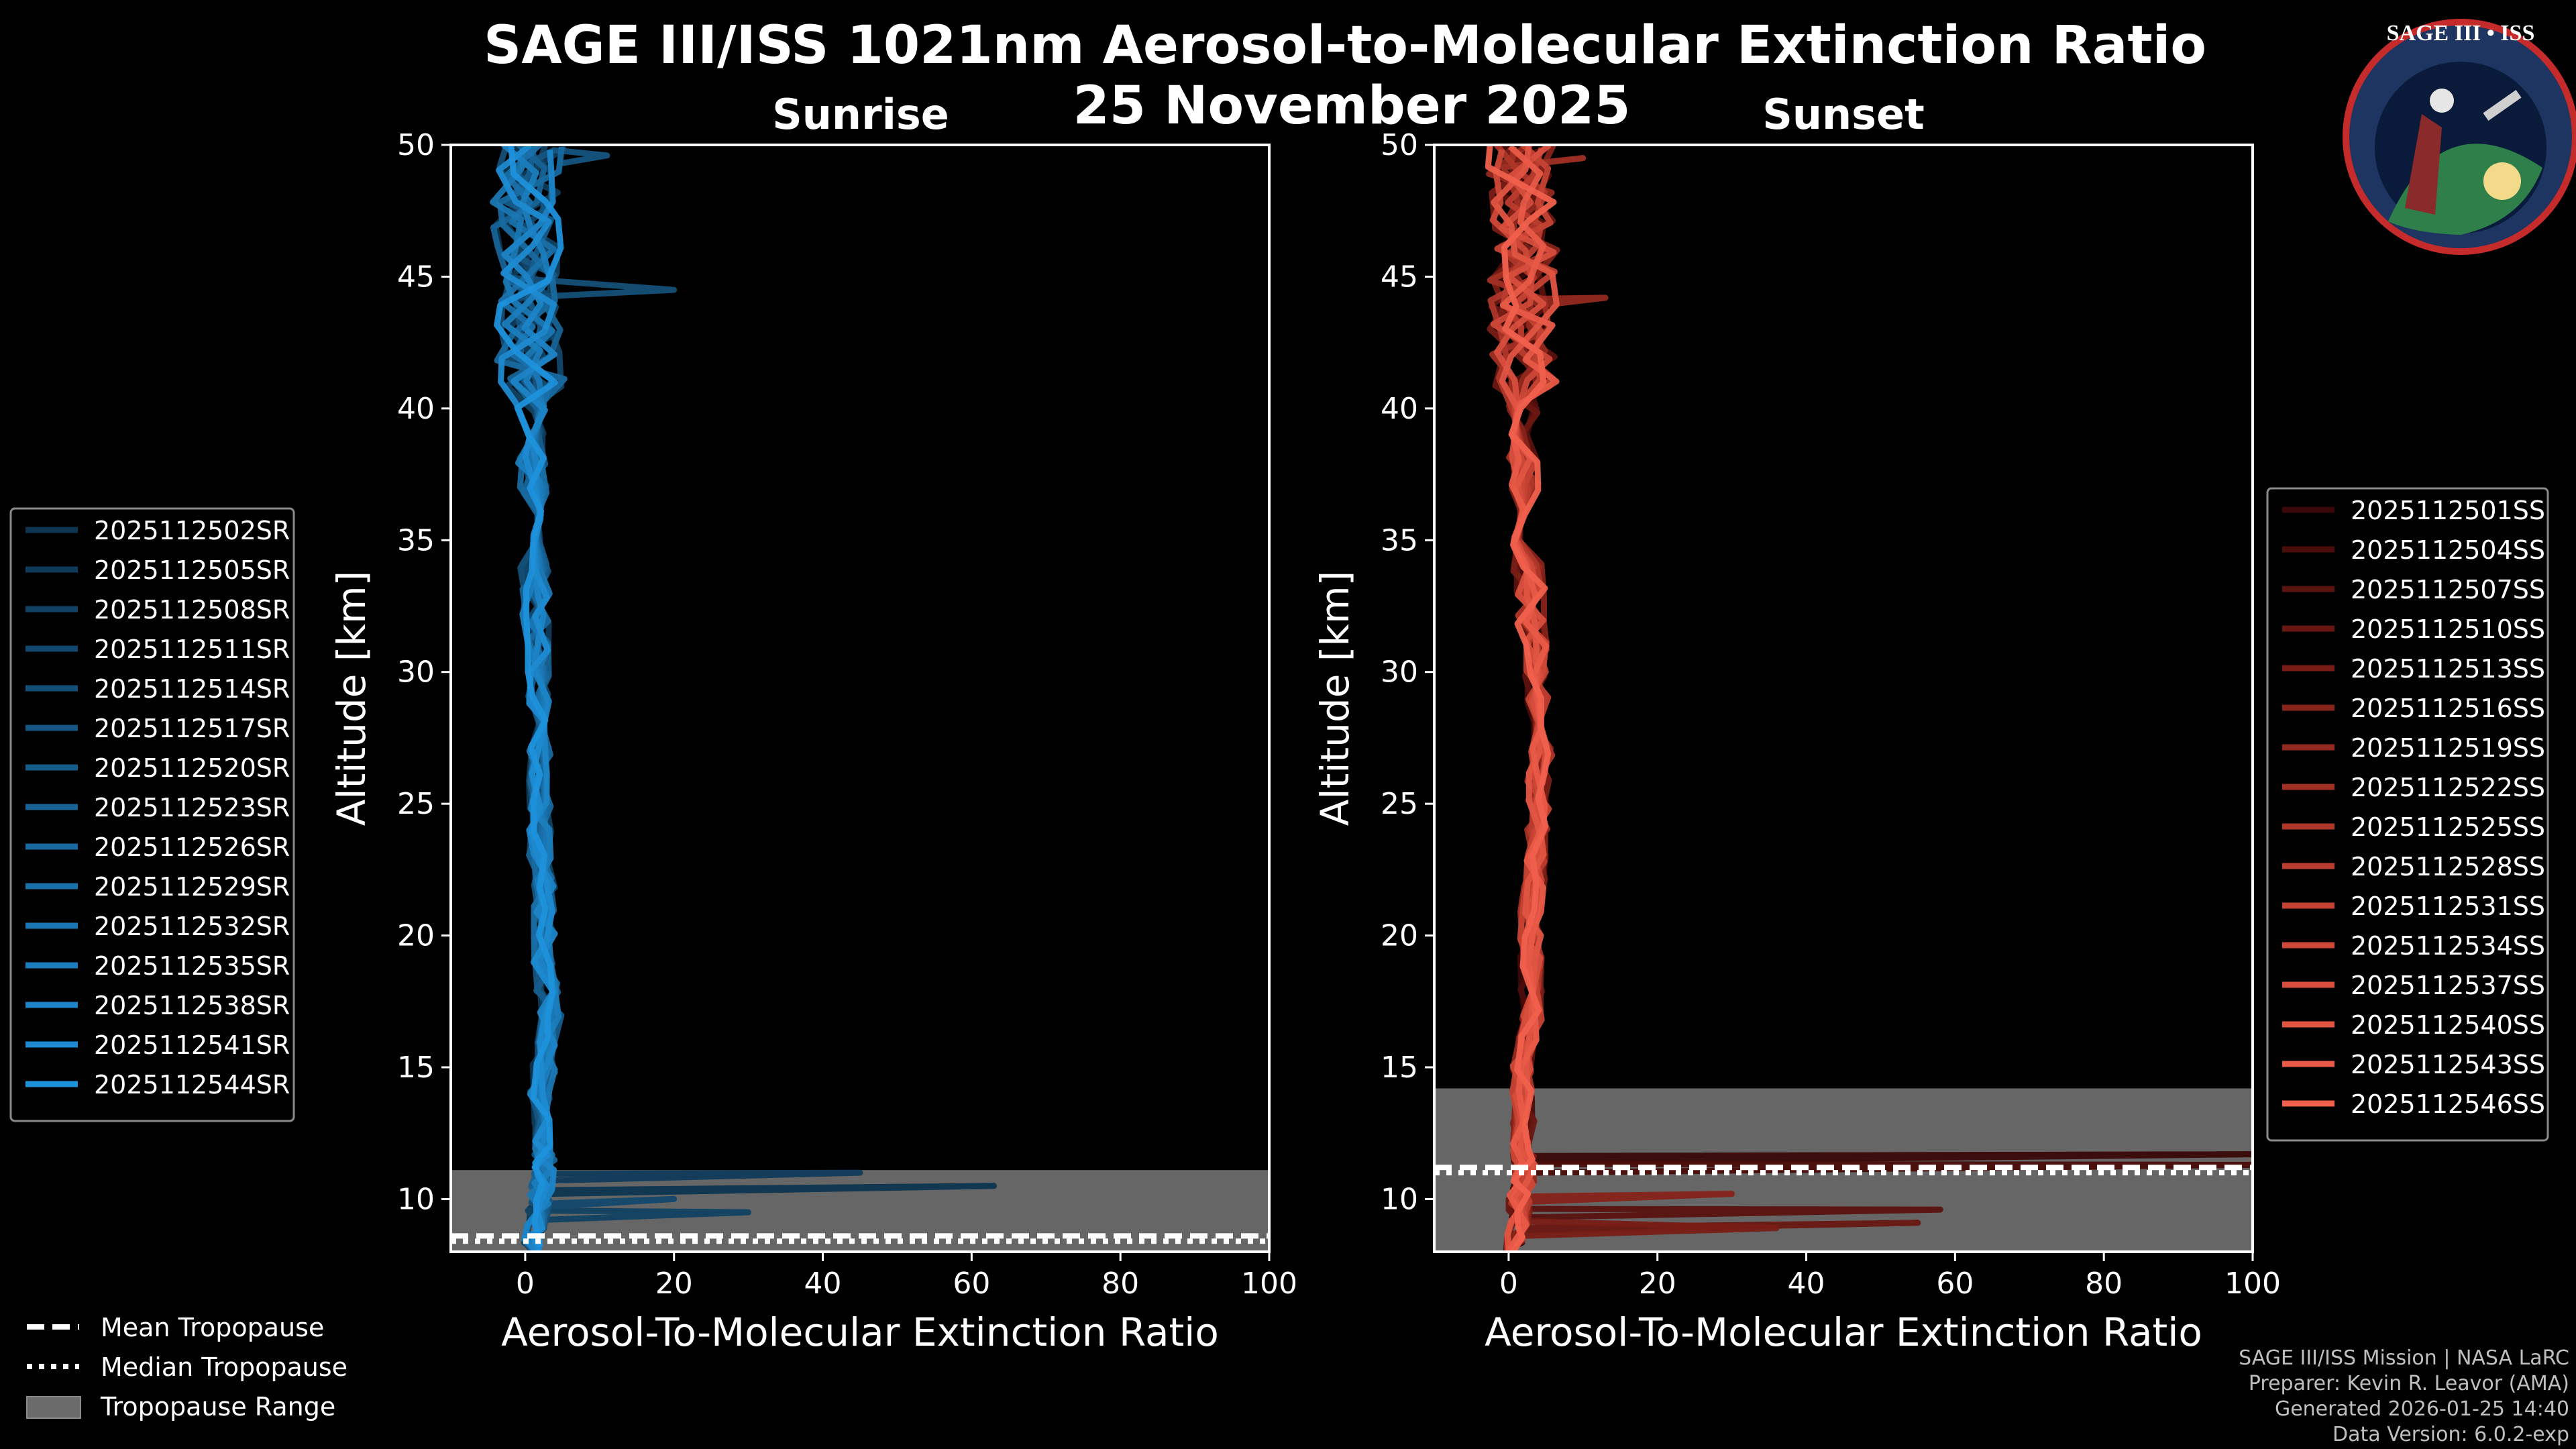 This screenshot has height=1449, width=2576. Describe the element at coordinates (2423, 164) in the screenshot. I see `logo-figure-icon` at that location.